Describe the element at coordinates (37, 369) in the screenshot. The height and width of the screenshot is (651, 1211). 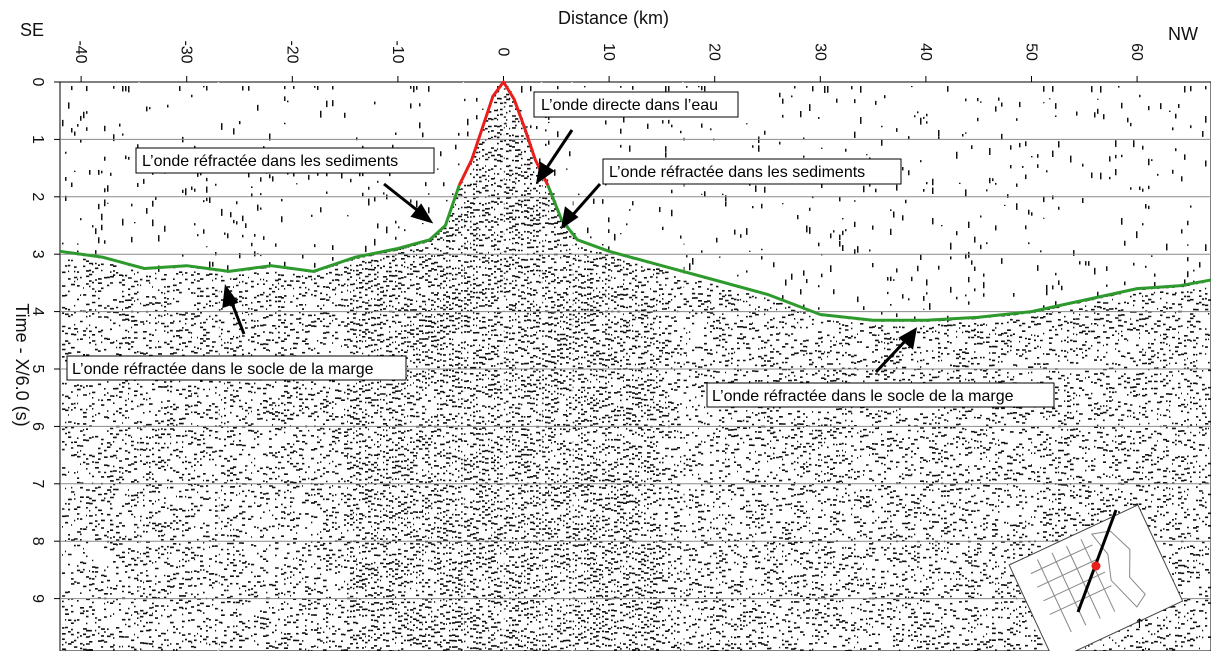
I see `y-tick-label-5: 5` at that location.